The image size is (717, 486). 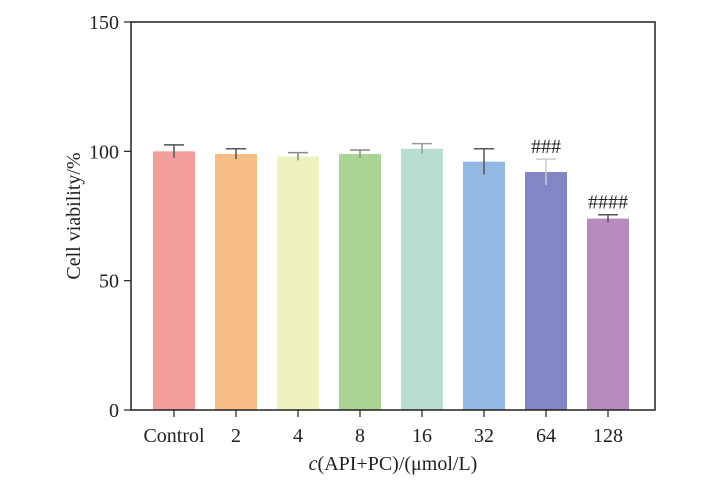 What do you see at coordinates (298, 436) in the screenshot?
I see `x-tick-label-2: 4` at bounding box center [298, 436].